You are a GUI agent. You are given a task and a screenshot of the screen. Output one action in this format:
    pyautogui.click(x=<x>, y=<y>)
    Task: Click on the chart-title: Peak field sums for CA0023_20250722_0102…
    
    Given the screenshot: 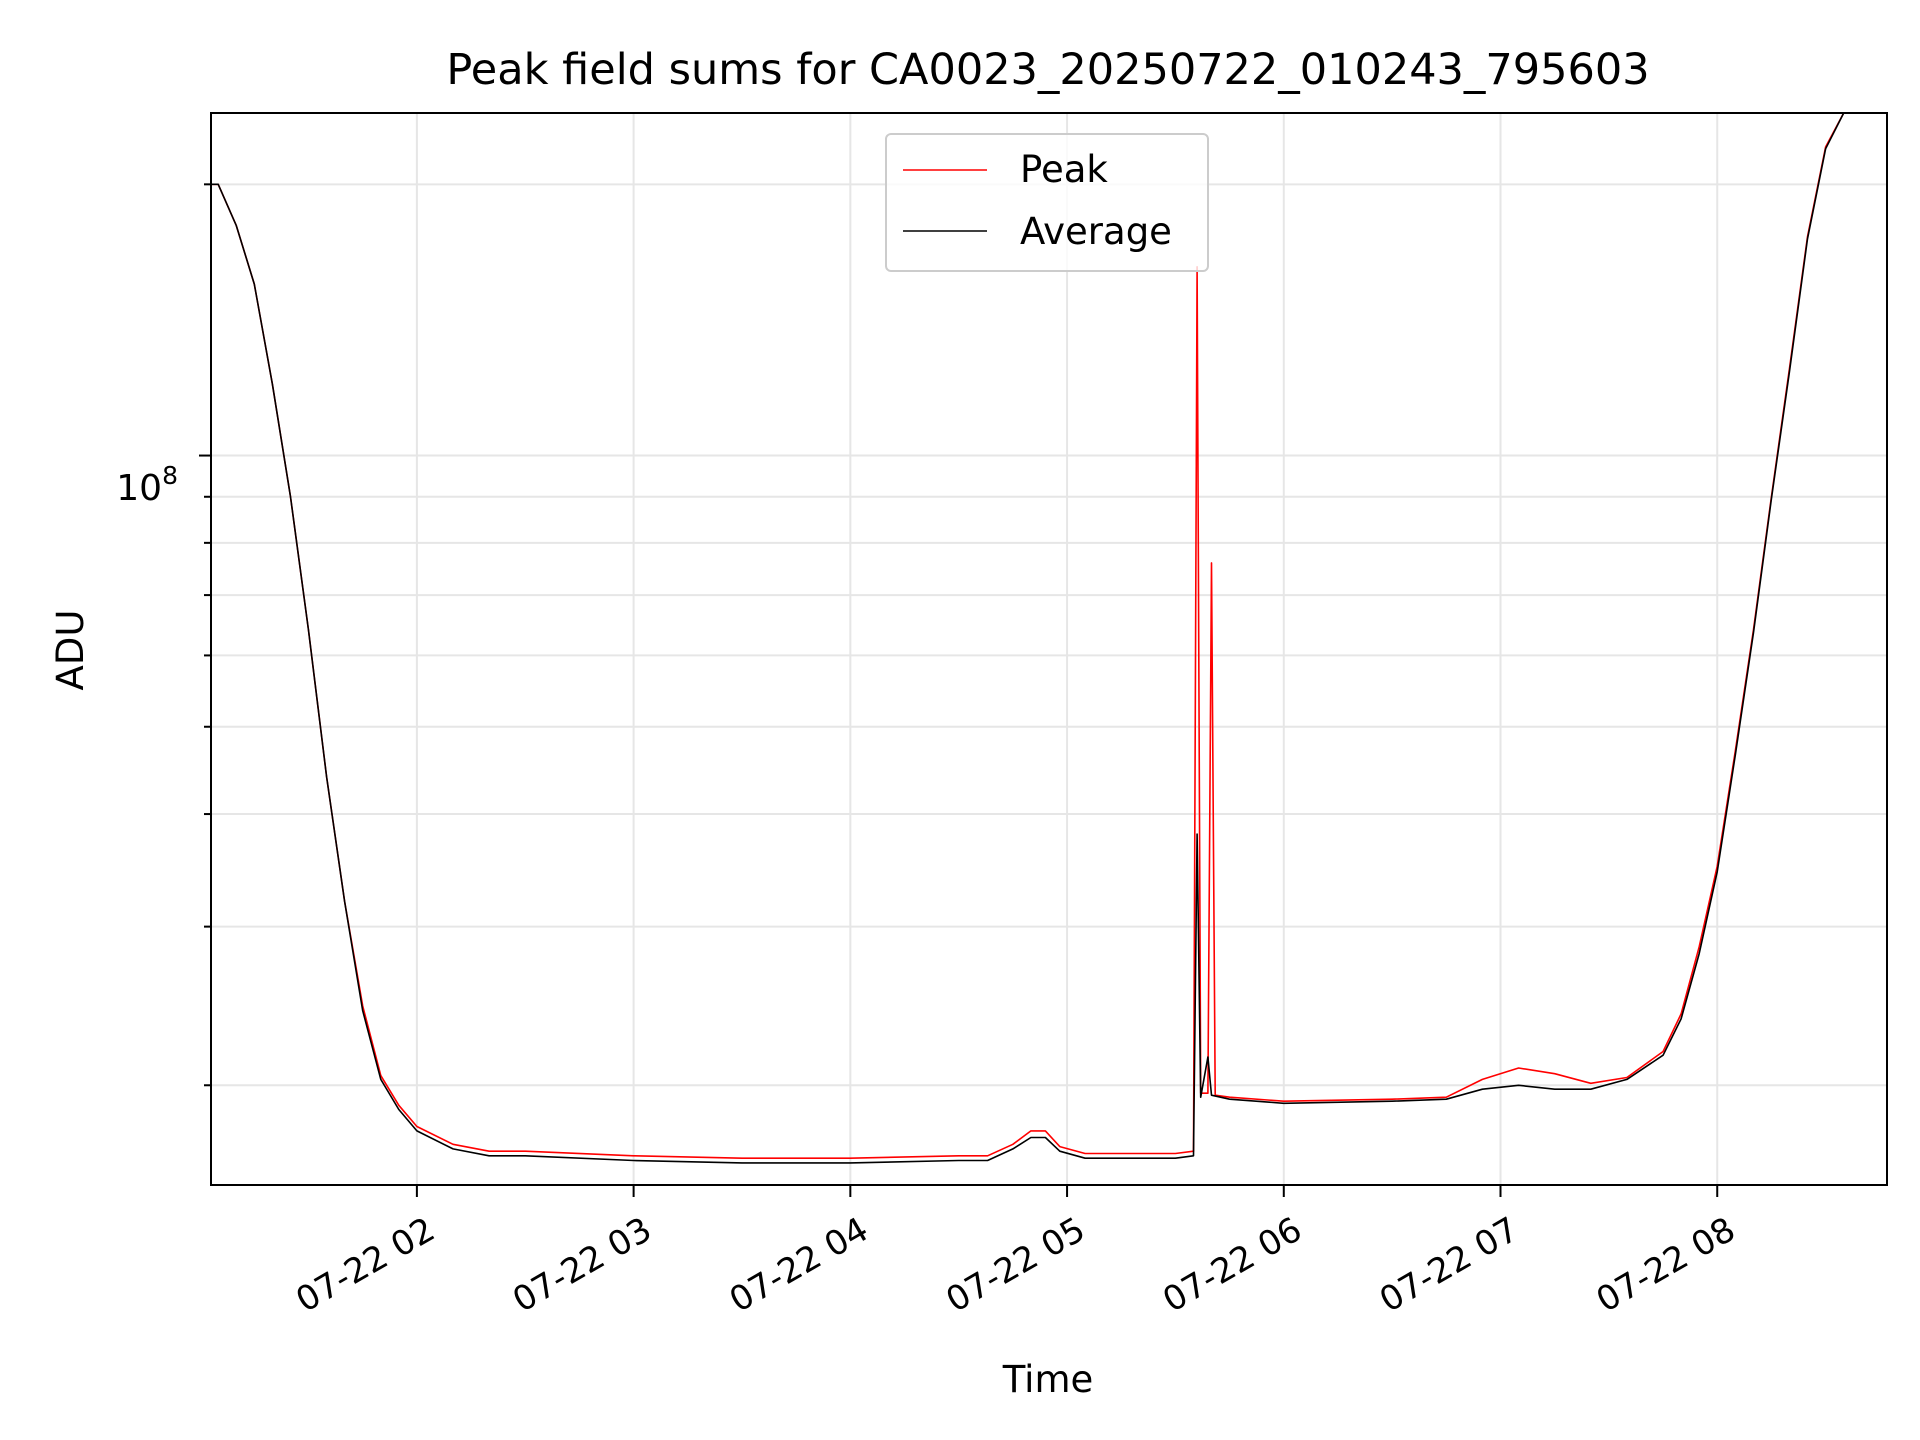 What is the action you would take?
    pyautogui.click(x=1047, y=70)
    